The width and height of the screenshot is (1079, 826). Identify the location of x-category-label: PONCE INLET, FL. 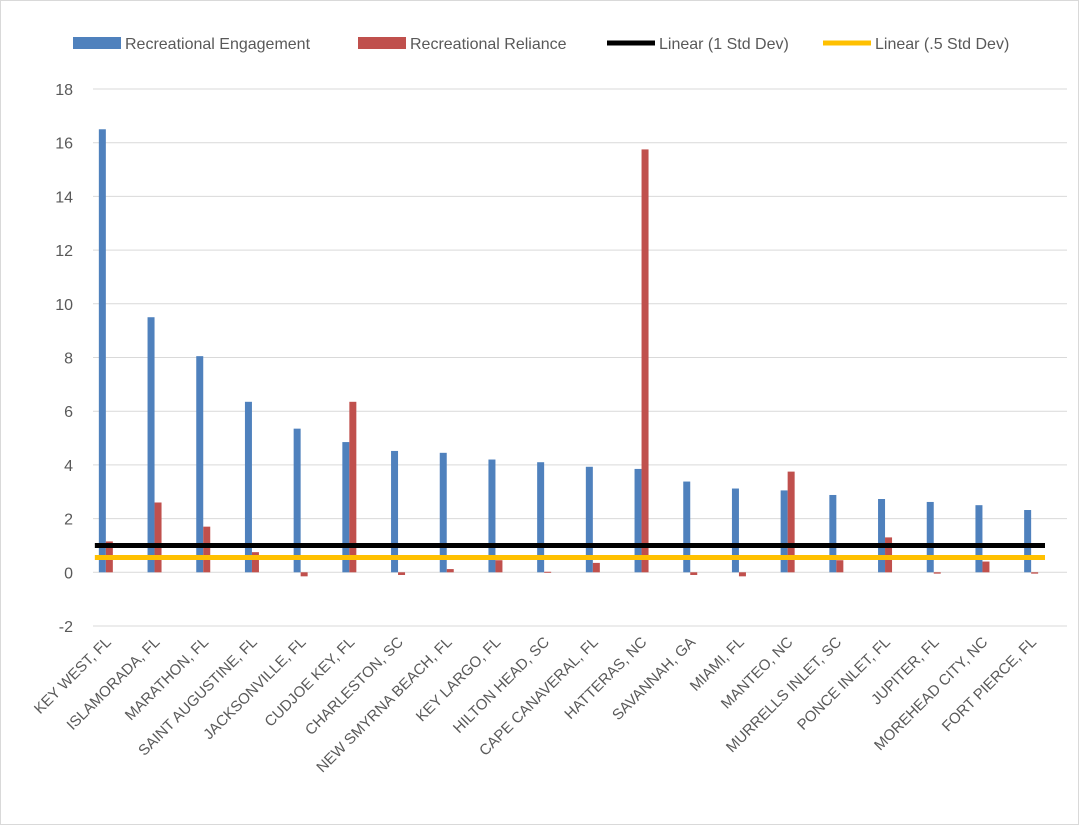
(844, 684).